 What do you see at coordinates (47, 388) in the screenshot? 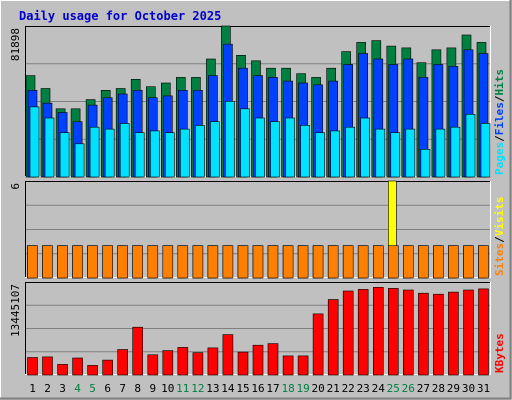
I see `x-tick-label: 2` at bounding box center [47, 388].